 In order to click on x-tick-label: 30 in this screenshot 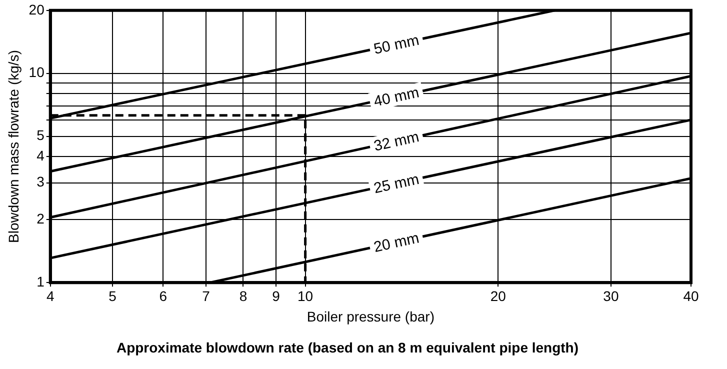, I will do `click(611, 296)`.